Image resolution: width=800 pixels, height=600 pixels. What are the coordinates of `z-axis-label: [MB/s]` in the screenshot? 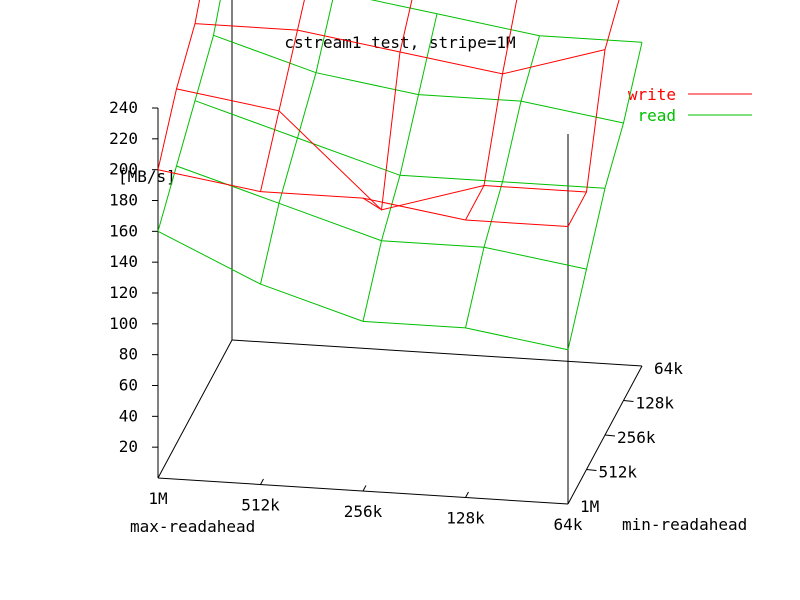 It's located at (147, 176).